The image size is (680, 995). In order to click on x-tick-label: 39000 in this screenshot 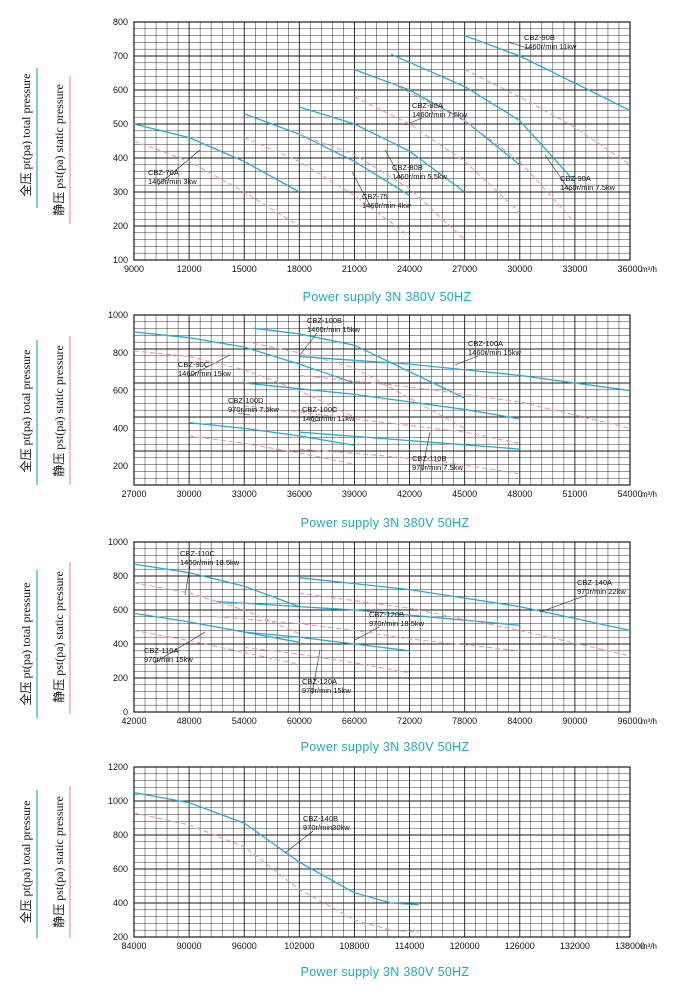, I will do `click(354, 494)`.